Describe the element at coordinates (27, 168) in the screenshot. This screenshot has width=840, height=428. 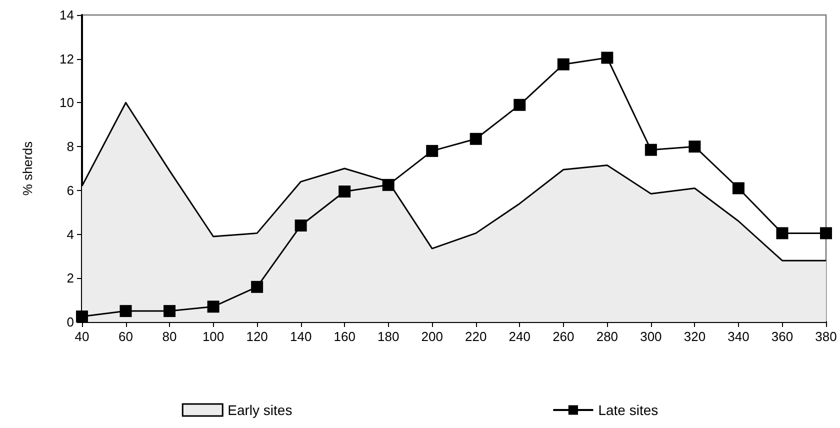
I see `y-axis-title: % sherds` at that location.